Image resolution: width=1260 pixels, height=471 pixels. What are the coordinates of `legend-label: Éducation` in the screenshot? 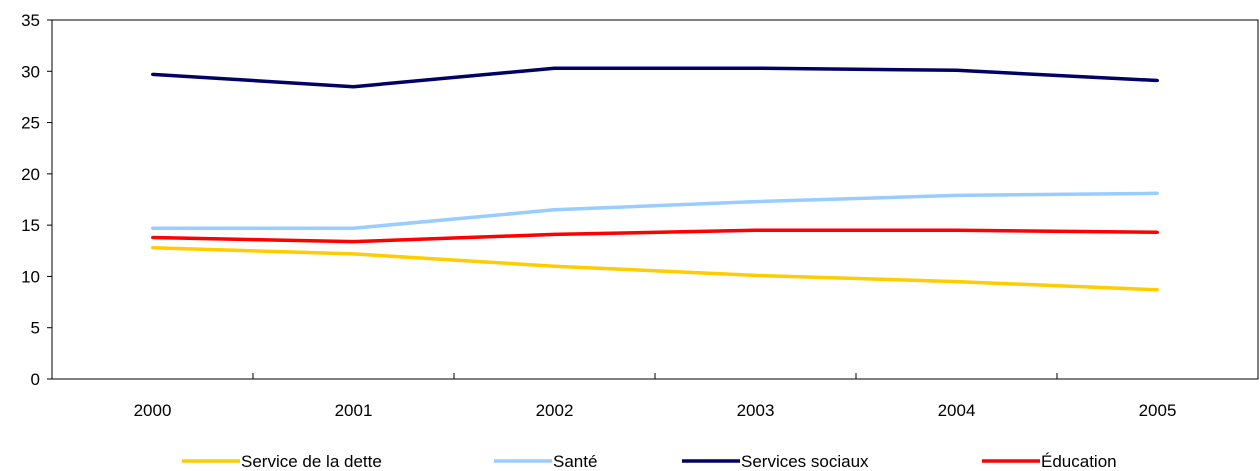 It's located at (1079, 461).